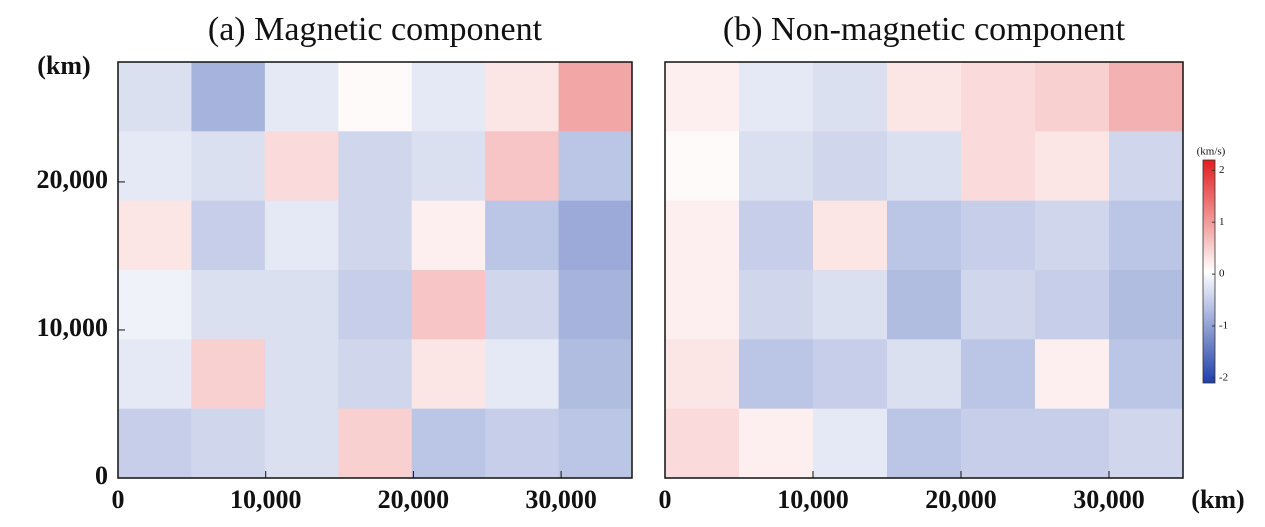 This screenshot has height=527, width=1265. Describe the element at coordinates (73, 327) in the screenshot. I see `y-tick-label: 10,000` at that location.